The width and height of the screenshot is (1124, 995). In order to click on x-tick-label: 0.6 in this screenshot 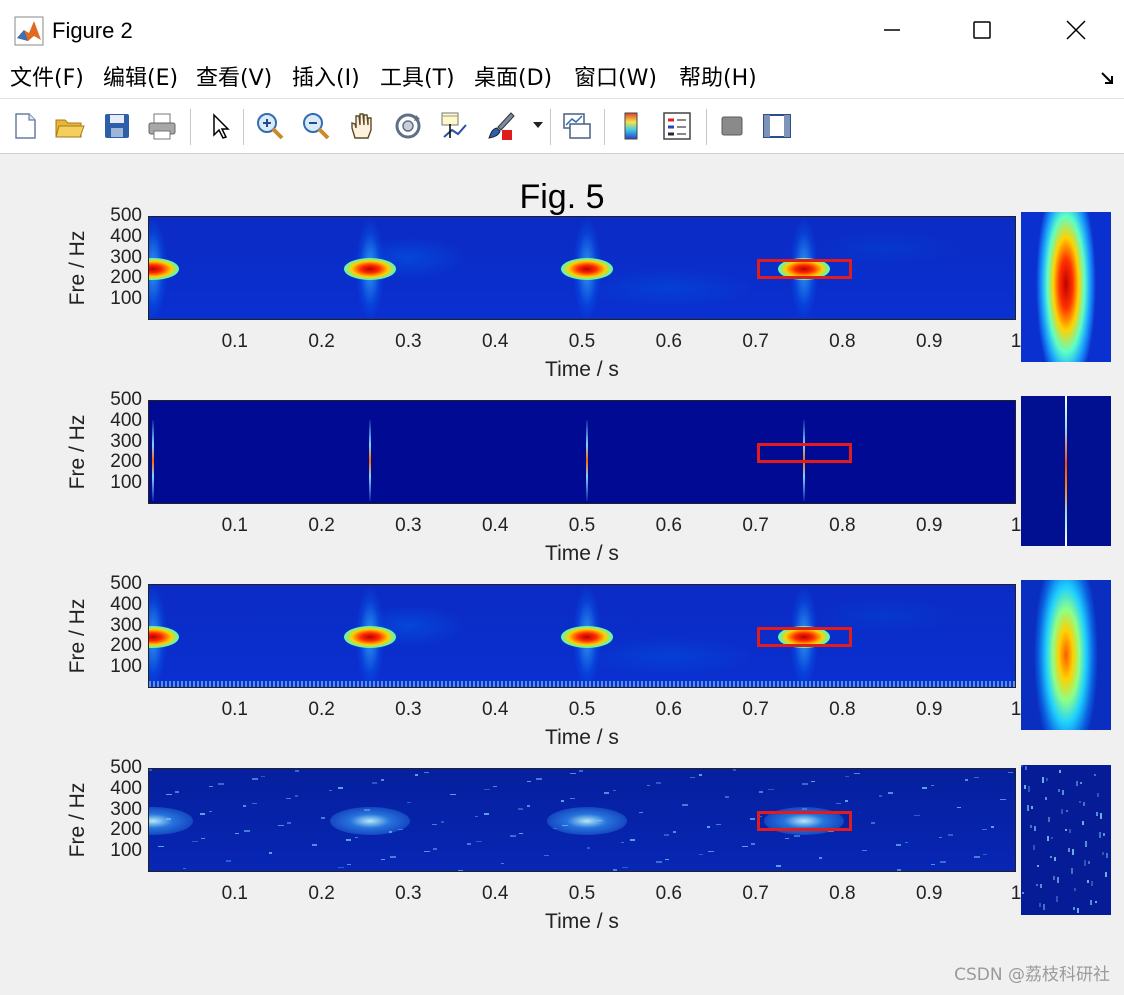, I will do `click(668, 525)`.